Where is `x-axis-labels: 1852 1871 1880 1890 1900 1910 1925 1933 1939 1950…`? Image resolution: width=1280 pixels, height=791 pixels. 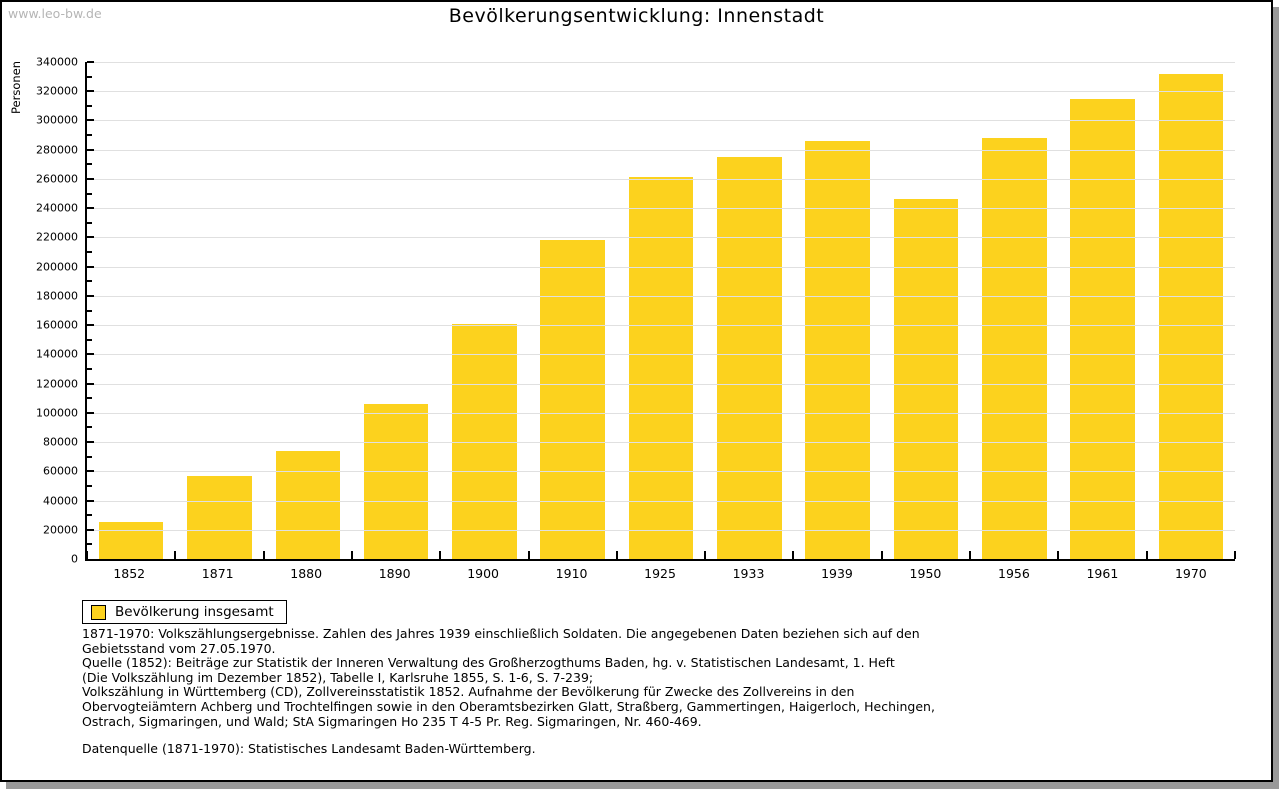 x-axis-labels: 1852 1871 1880 1890 1900 1910 1925 1933 1939 1950… is located at coordinates (660, 573).